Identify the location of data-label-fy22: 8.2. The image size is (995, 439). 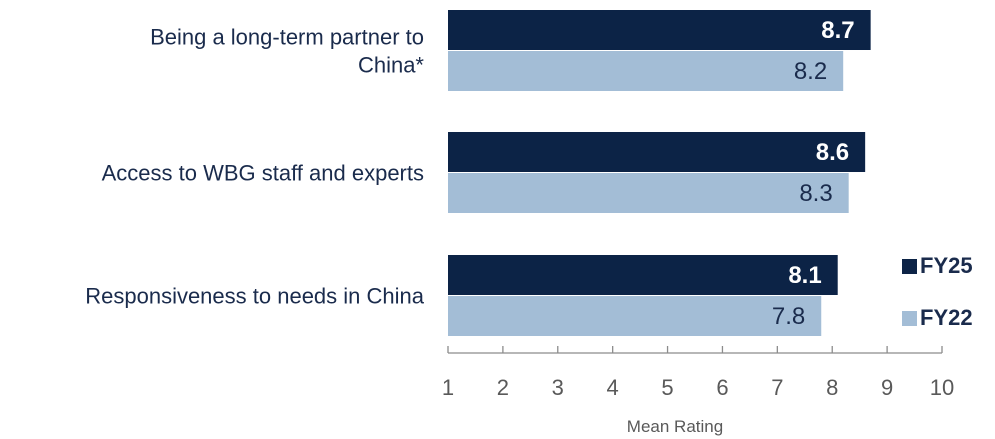
(810, 71).